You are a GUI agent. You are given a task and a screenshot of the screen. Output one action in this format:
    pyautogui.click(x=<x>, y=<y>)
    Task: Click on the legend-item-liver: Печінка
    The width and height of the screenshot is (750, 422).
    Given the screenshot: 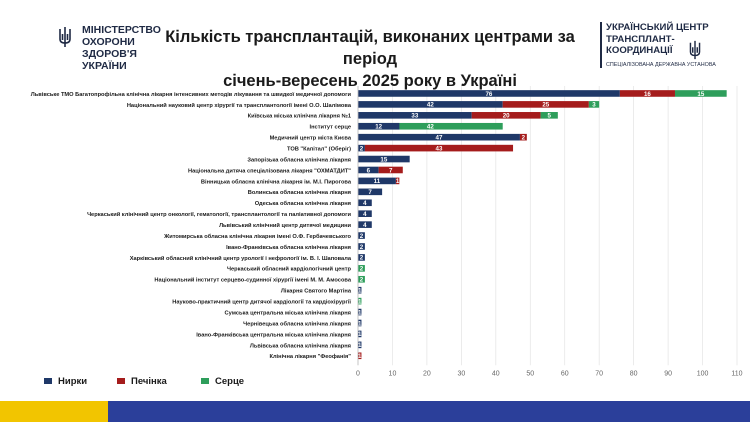 What is the action you would take?
    pyautogui.click(x=142, y=381)
    